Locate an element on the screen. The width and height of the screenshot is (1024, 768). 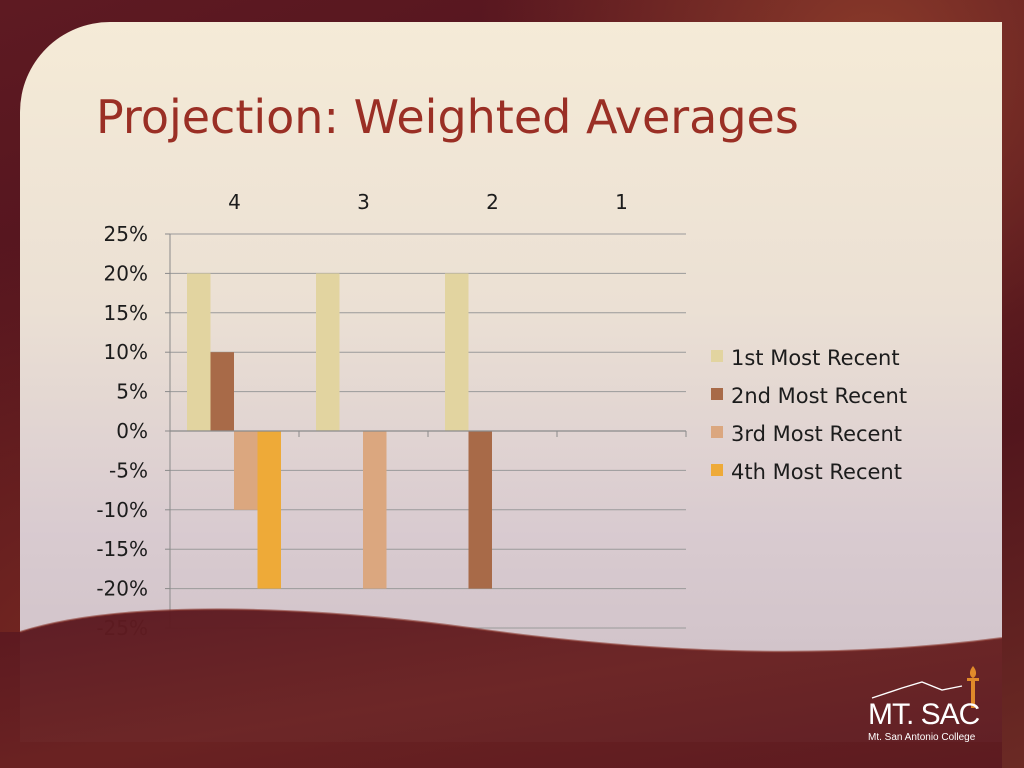
y-tick-label: -5% is located at coordinates (128, 470).